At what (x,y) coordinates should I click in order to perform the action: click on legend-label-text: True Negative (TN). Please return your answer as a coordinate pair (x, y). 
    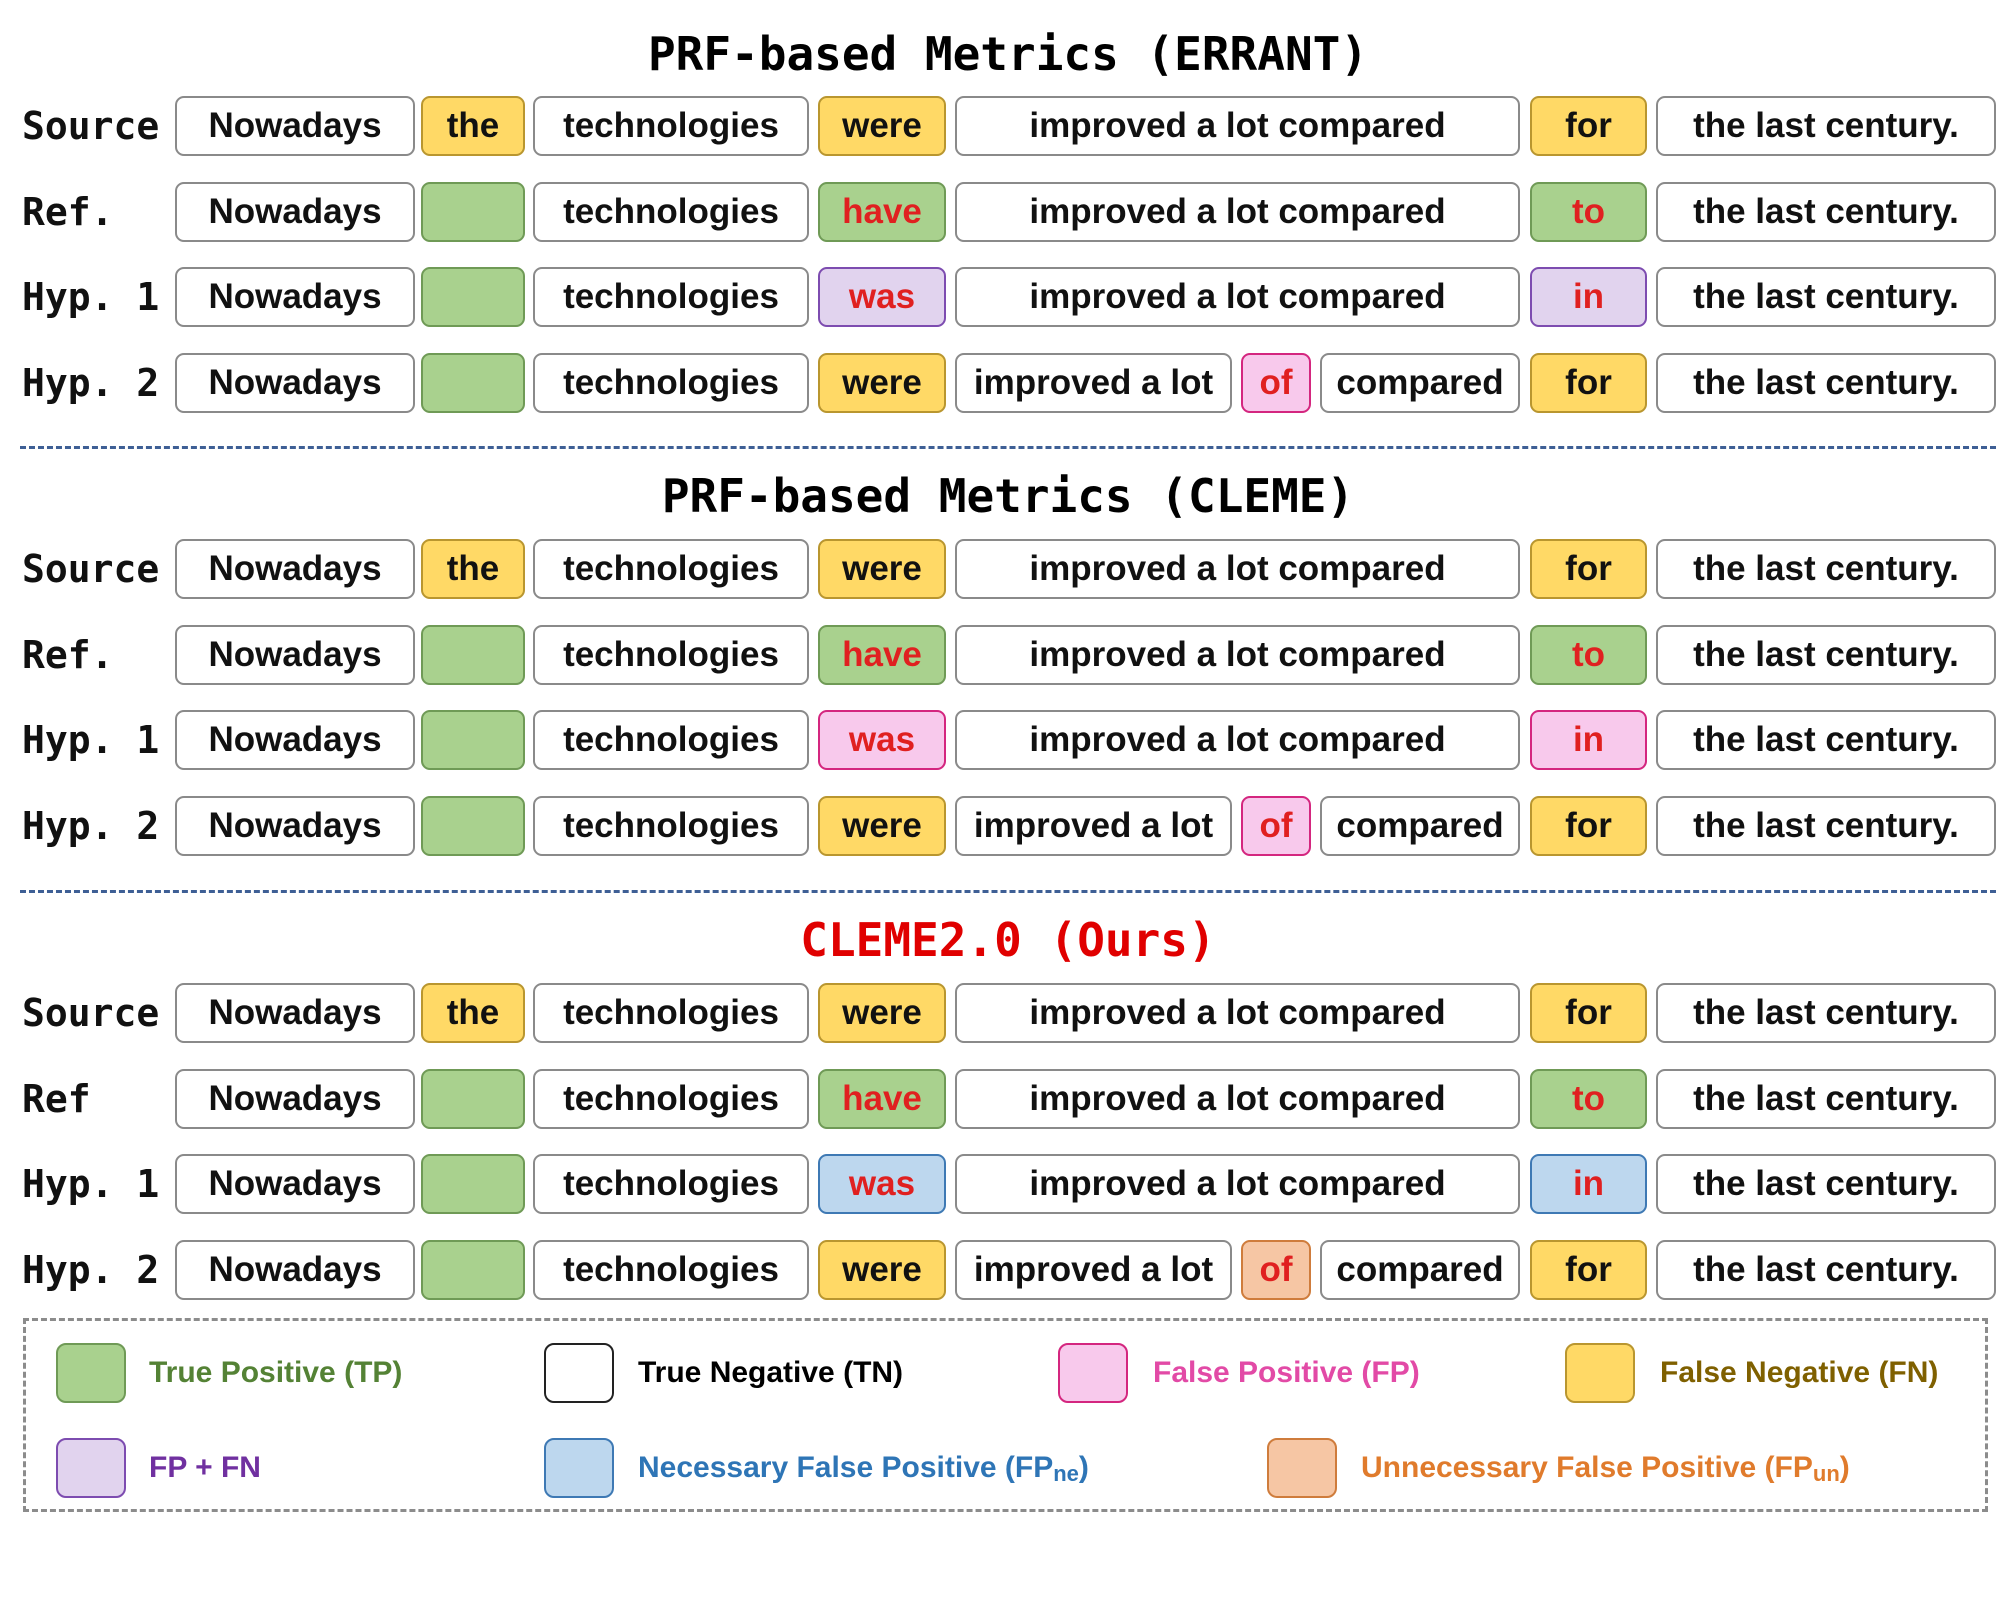
    Looking at the image, I should click on (771, 1372).